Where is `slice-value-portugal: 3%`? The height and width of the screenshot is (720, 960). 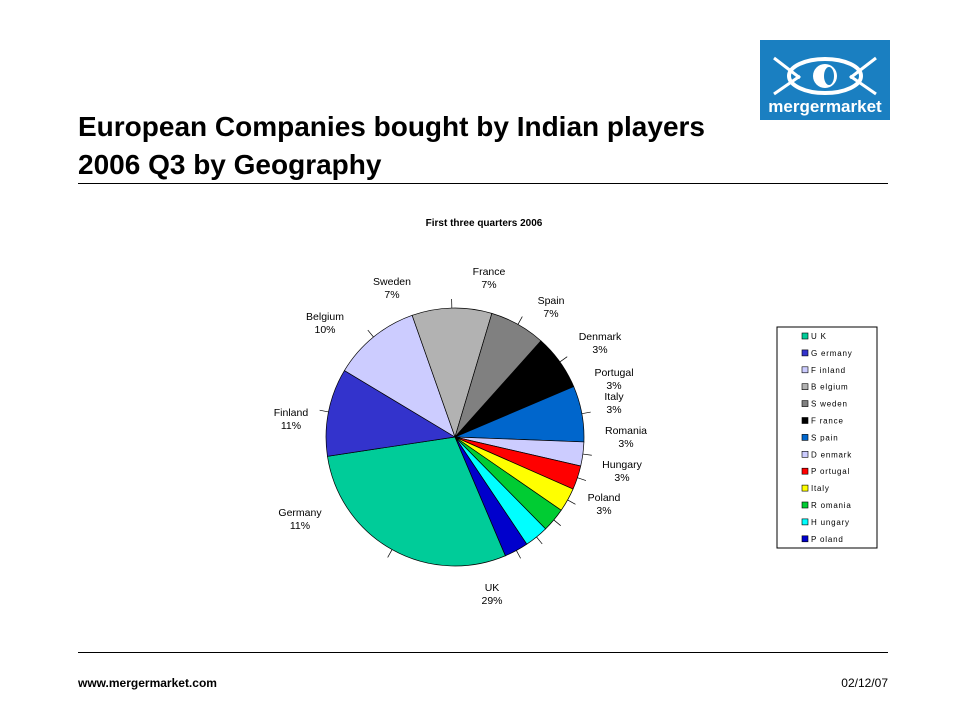 slice-value-portugal: 3% is located at coordinates (613, 386).